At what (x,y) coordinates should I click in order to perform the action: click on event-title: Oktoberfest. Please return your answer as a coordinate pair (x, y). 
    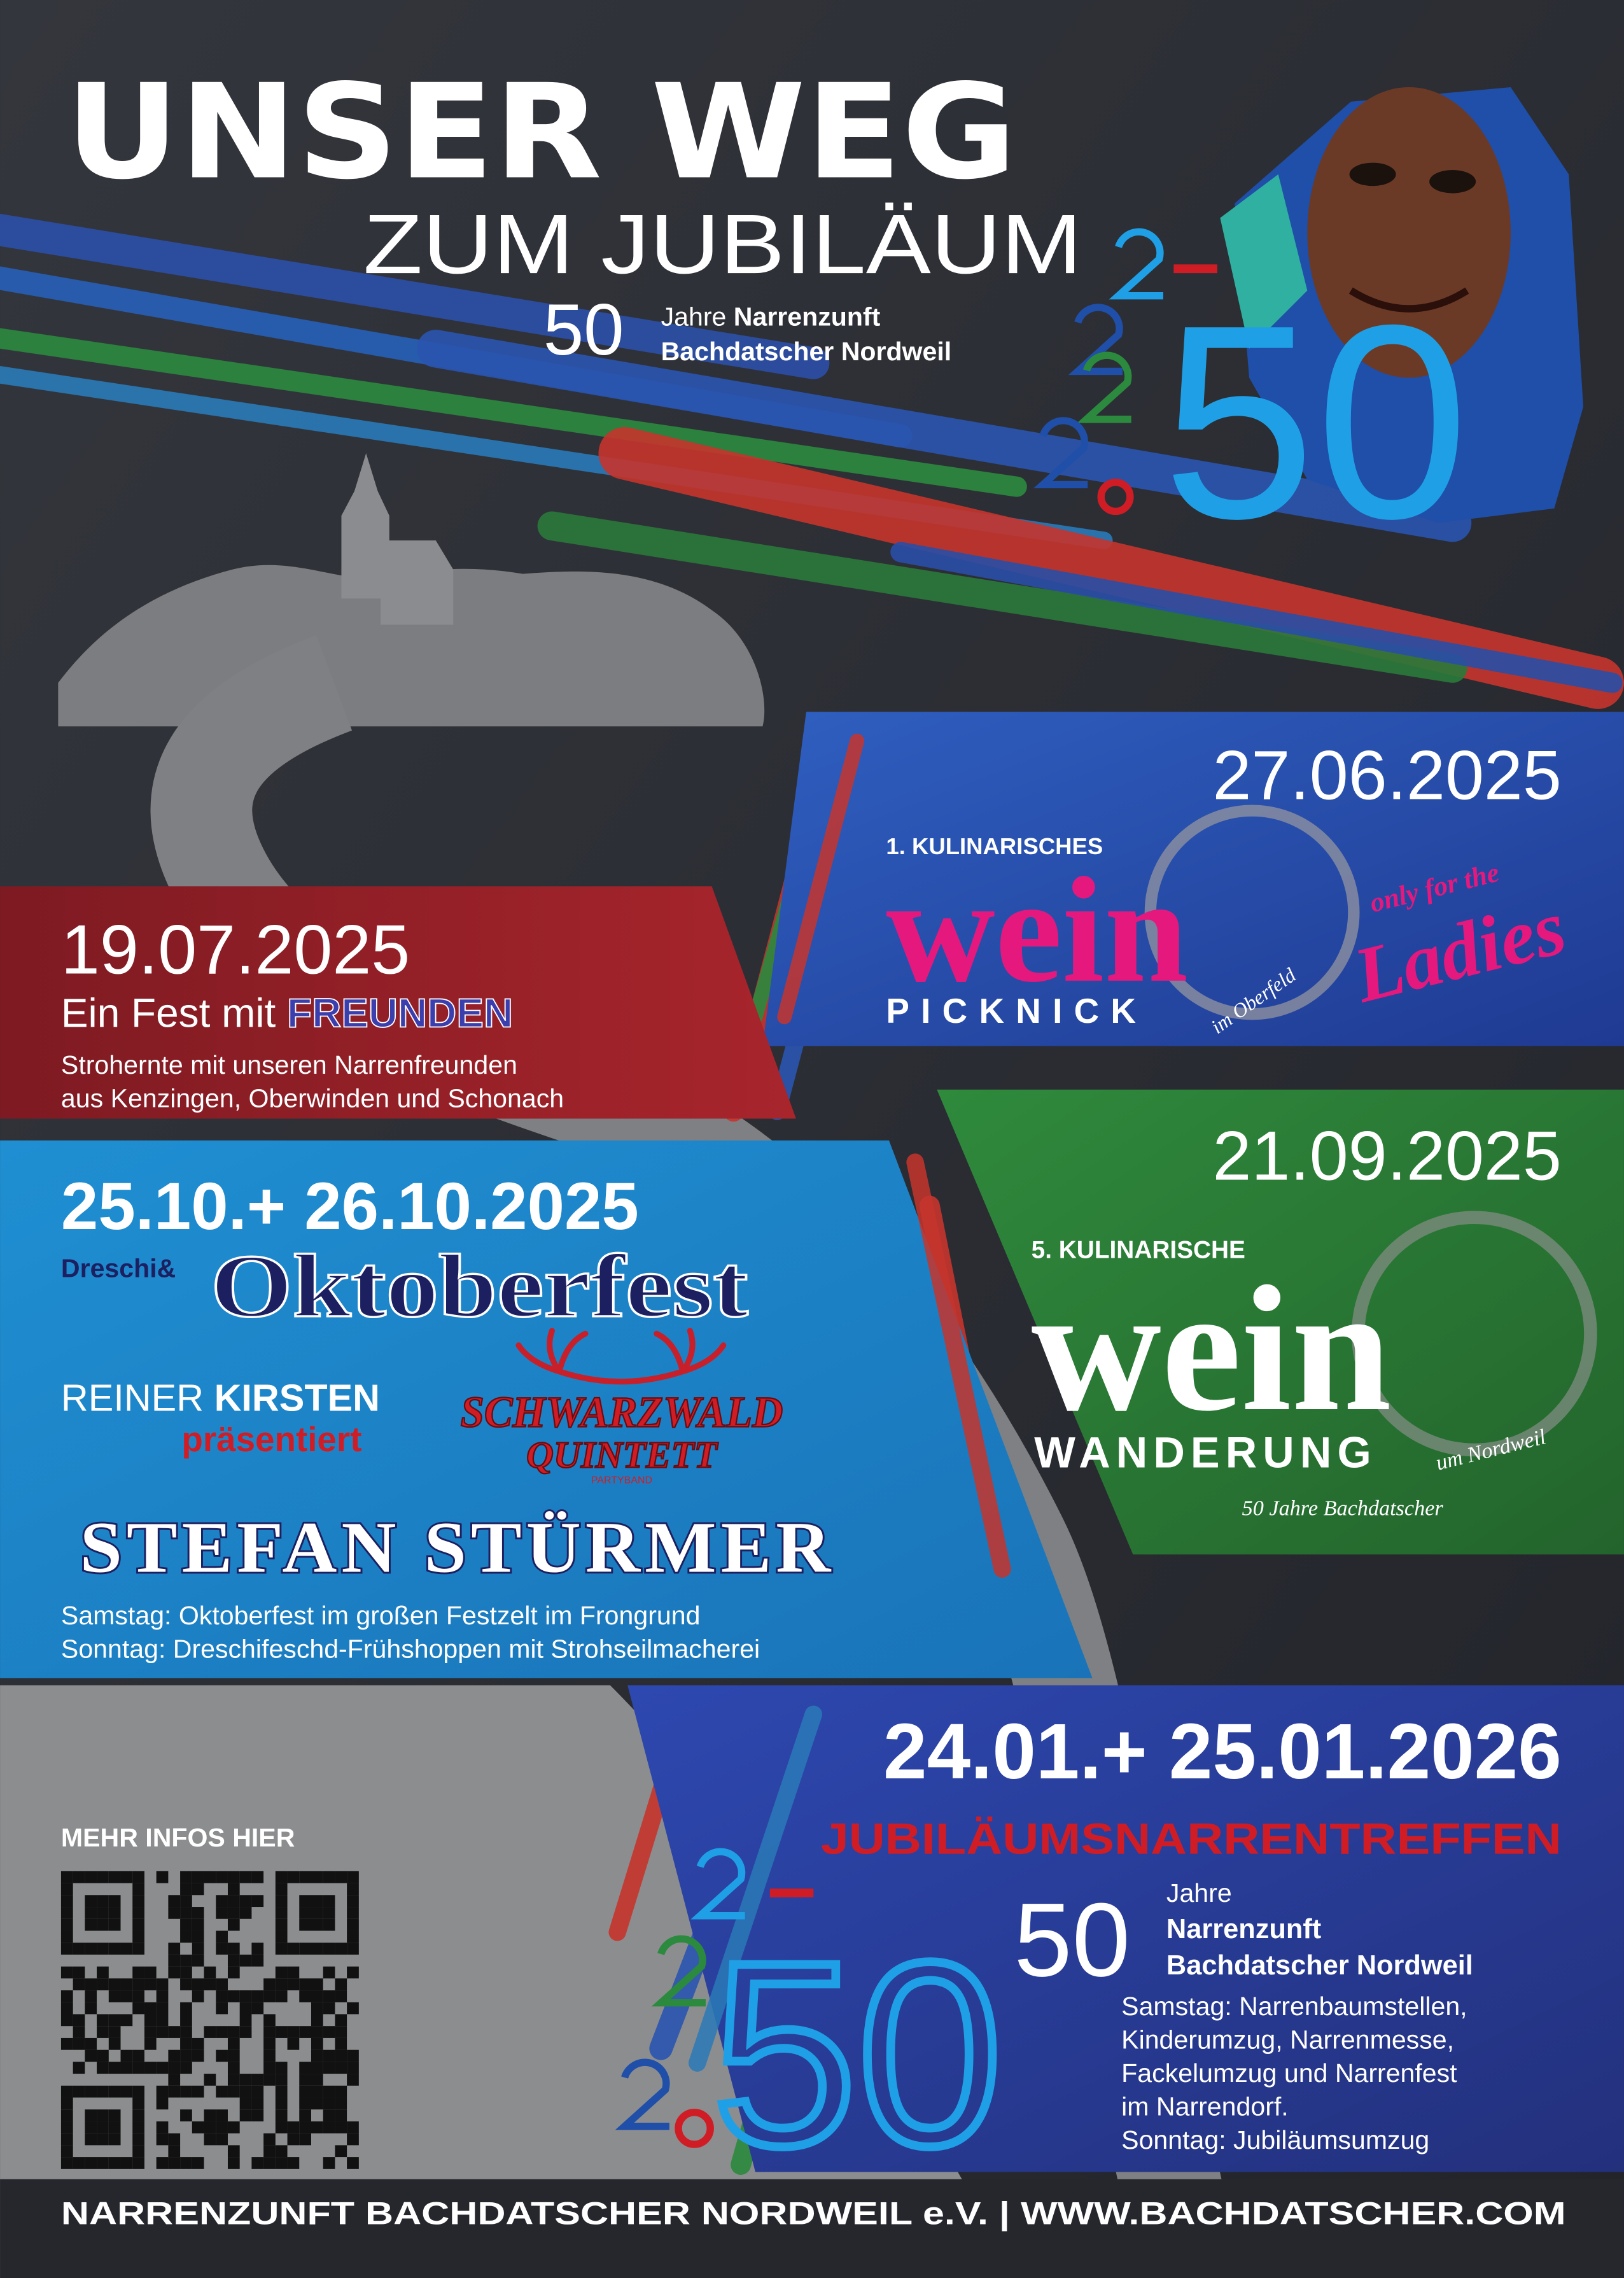
    Looking at the image, I should click on (479, 1286).